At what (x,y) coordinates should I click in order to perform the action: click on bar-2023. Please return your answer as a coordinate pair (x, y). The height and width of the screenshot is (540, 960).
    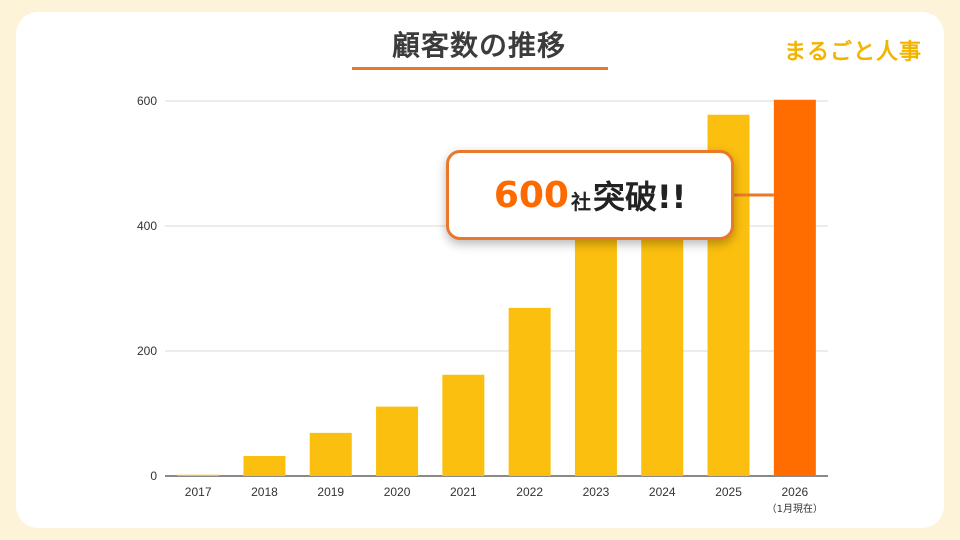
    Looking at the image, I should click on (595, 351).